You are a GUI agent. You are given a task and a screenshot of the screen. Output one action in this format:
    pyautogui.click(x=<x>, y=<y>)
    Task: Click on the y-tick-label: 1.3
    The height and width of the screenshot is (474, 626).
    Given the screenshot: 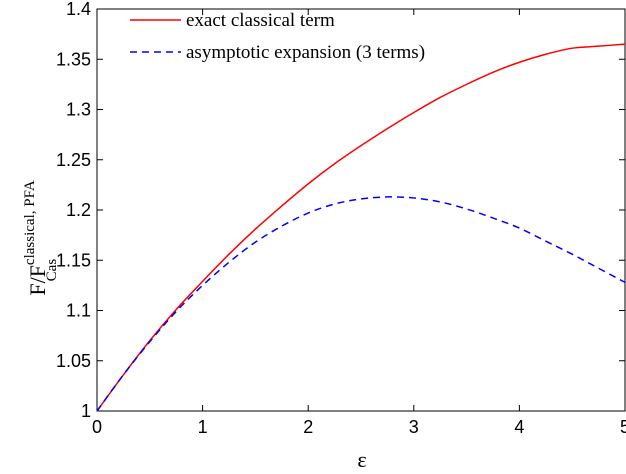 What is the action you would take?
    pyautogui.click(x=78, y=110)
    